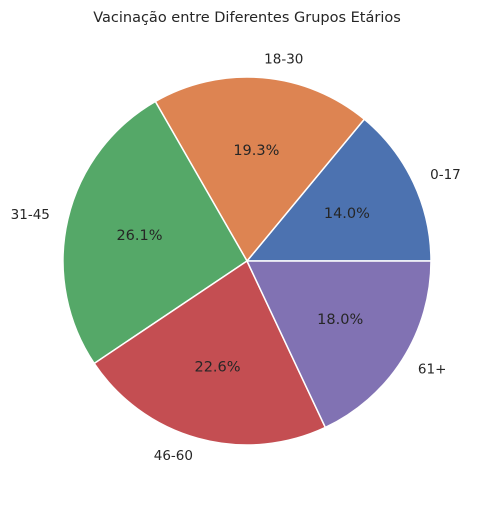  What do you see at coordinates (256, 151) in the screenshot?
I see `percent-label-18-30: 19.3%` at bounding box center [256, 151].